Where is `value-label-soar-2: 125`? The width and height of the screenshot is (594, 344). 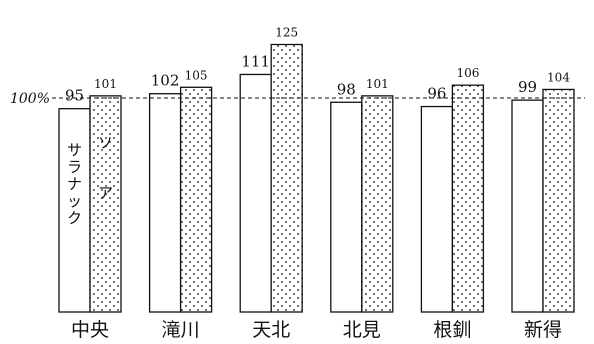
value-label-soar-2: 125 is located at coordinates (286, 33).